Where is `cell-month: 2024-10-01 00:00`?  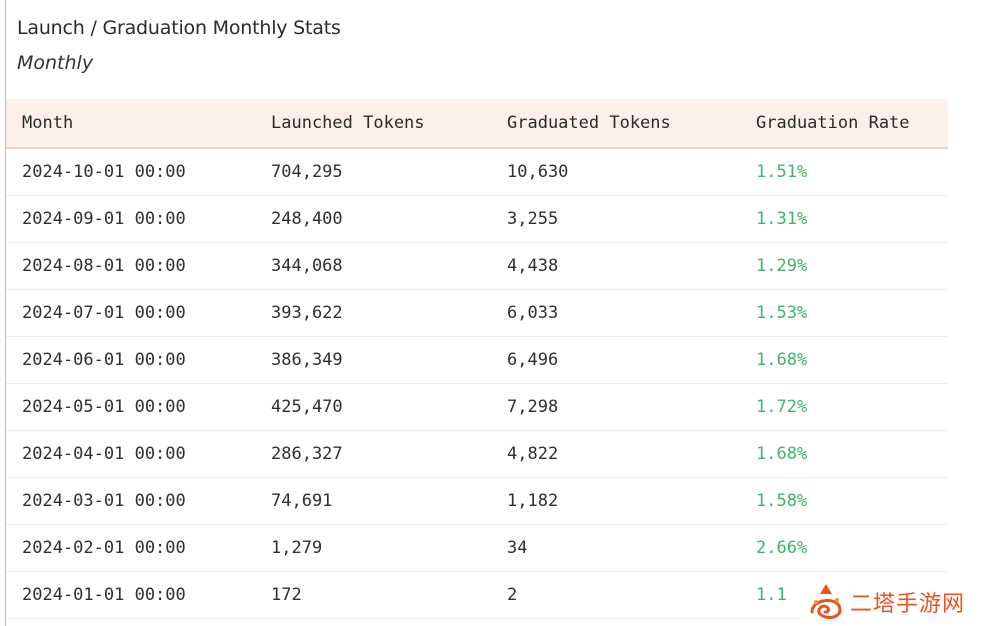 cell-month: 2024-10-01 00:00 is located at coordinates (104, 171).